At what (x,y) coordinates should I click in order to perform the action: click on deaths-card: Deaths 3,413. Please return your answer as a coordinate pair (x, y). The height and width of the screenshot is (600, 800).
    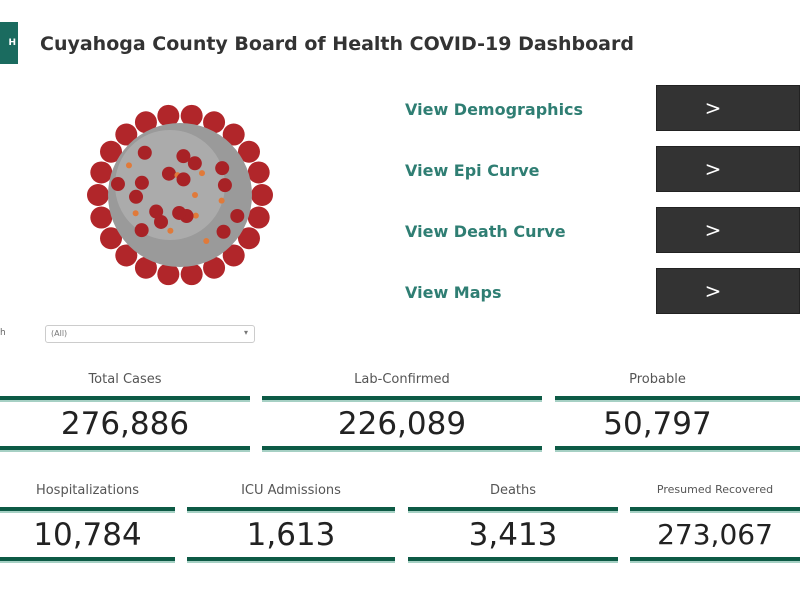
    Looking at the image, I should click on (513, 523).